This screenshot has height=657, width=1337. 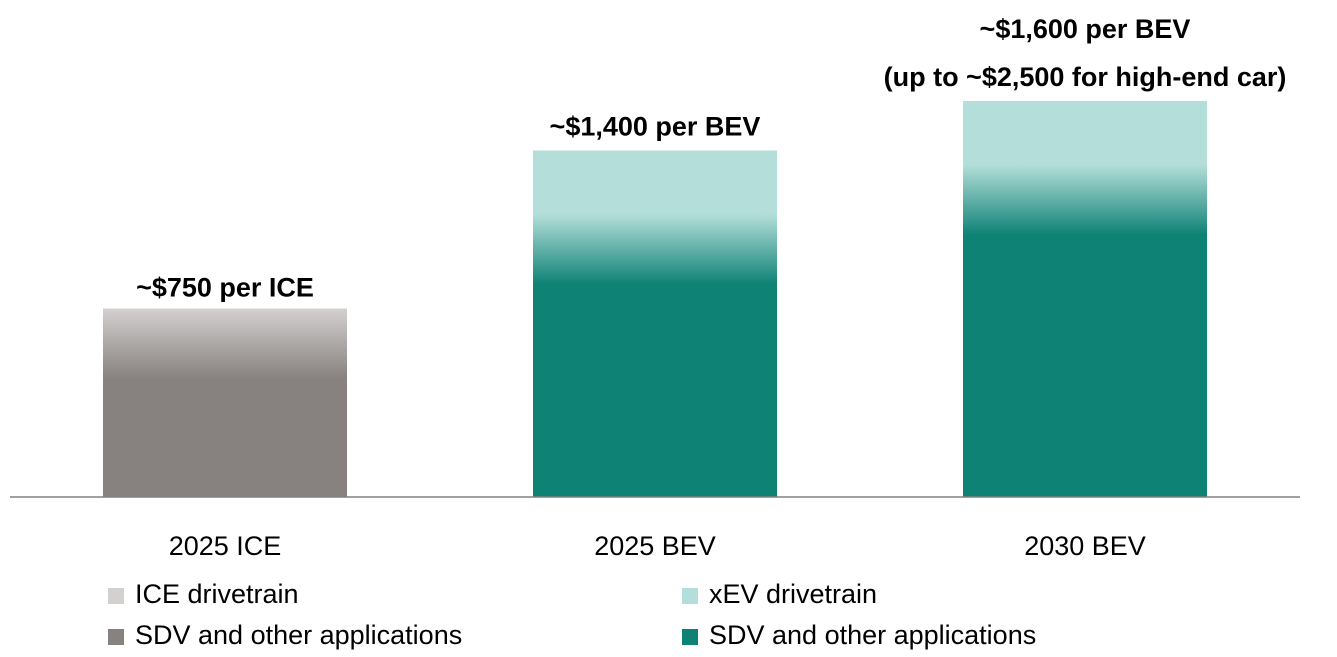 I want to click on bar-annotation: ~$750 per ICE, so click(x=225, y=288).